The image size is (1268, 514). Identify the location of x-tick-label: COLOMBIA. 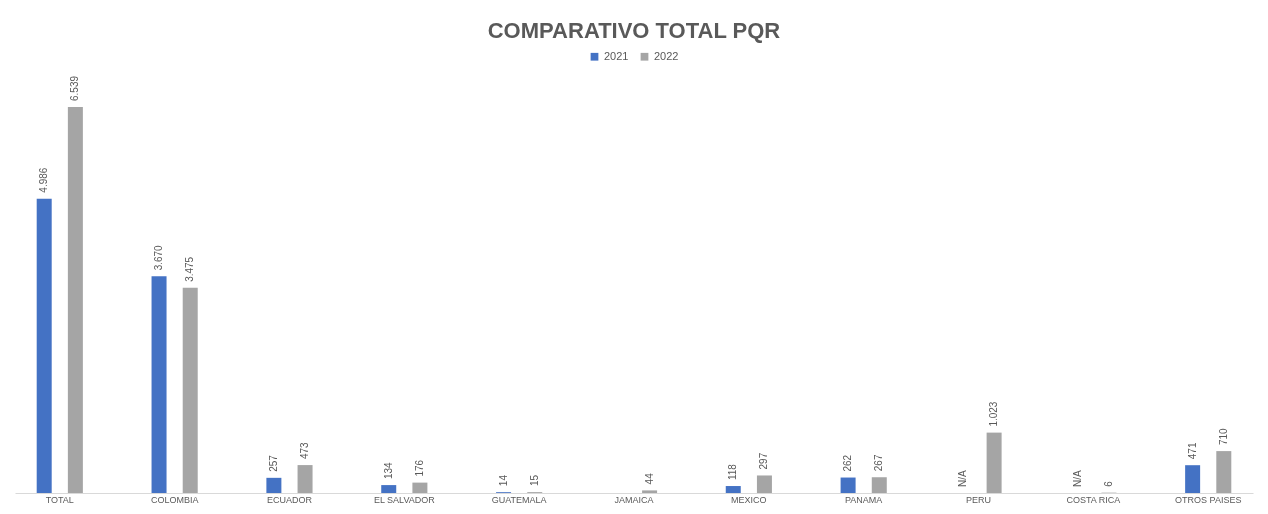
(174, 499).